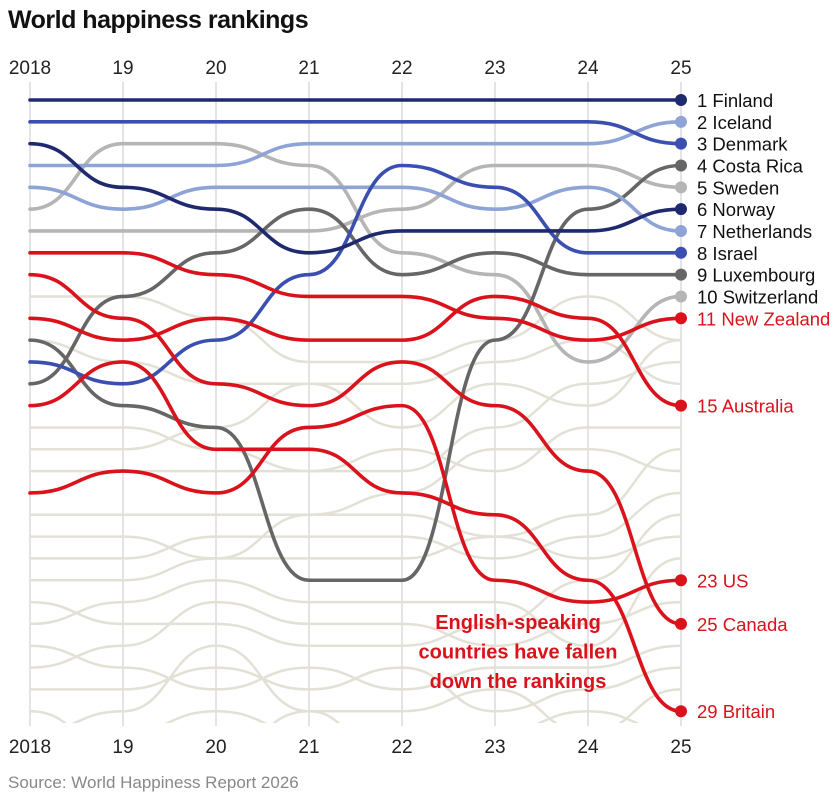 Image resolution: width=838 pixels, height=812 pixels. I want to click on end-dot-netherlands, so click(681, 230).